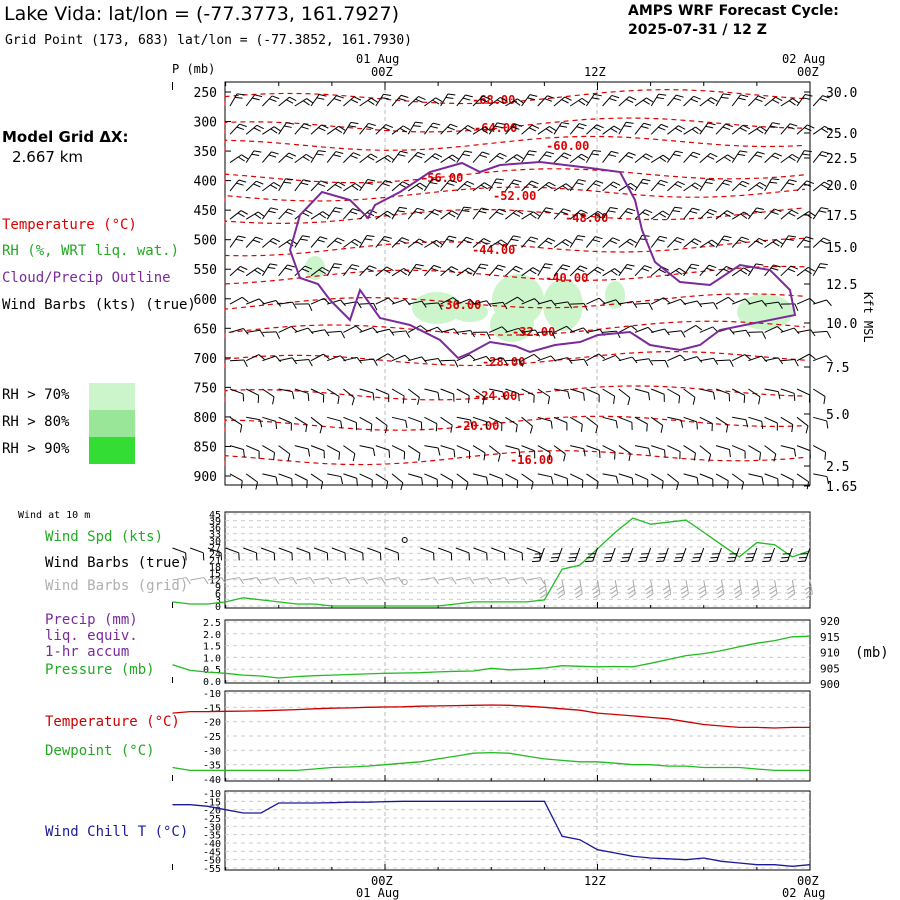  What do you see at coordinates (591, 555) in the screenshot?
I see `surface-barb-true` at bounding box center [591, 555].